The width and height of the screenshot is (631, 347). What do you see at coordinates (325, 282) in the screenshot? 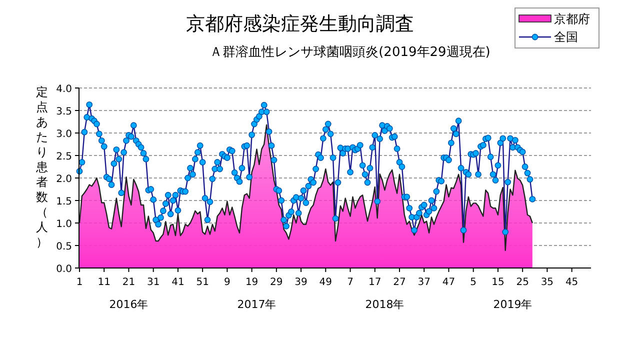
I see `x-tick-label: 49` at bounding box center [325, 282].